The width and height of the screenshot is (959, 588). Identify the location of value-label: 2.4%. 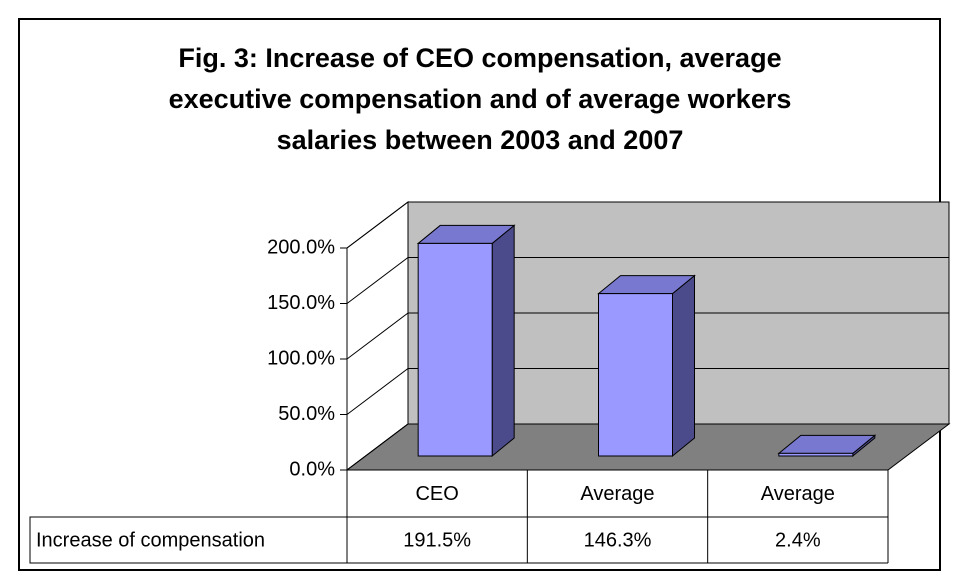
(798, 540).